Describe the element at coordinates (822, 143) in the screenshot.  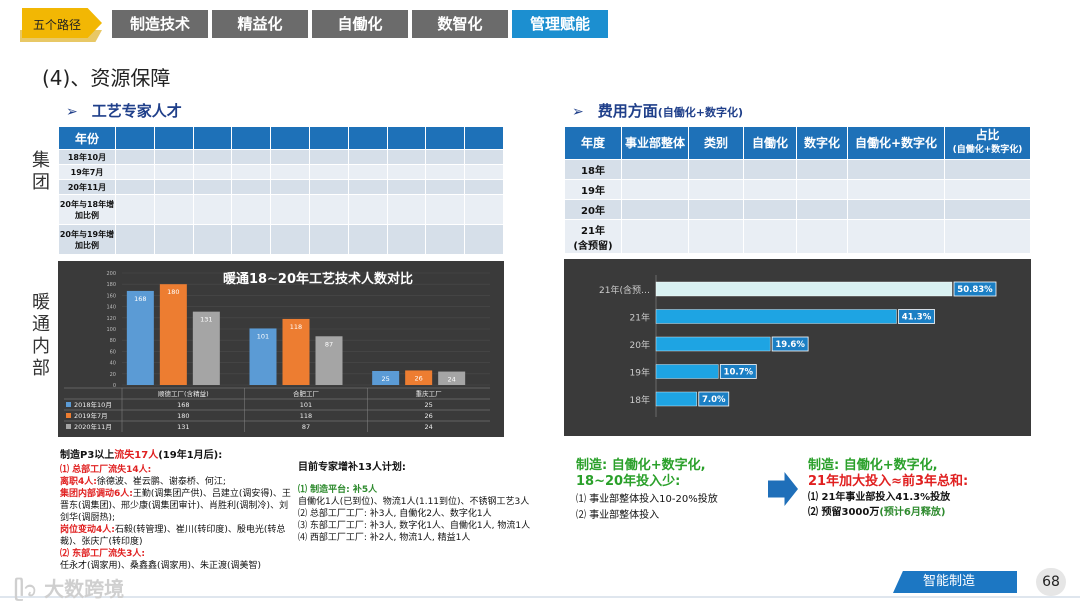
I see `header-digital: 数字化` at that location.